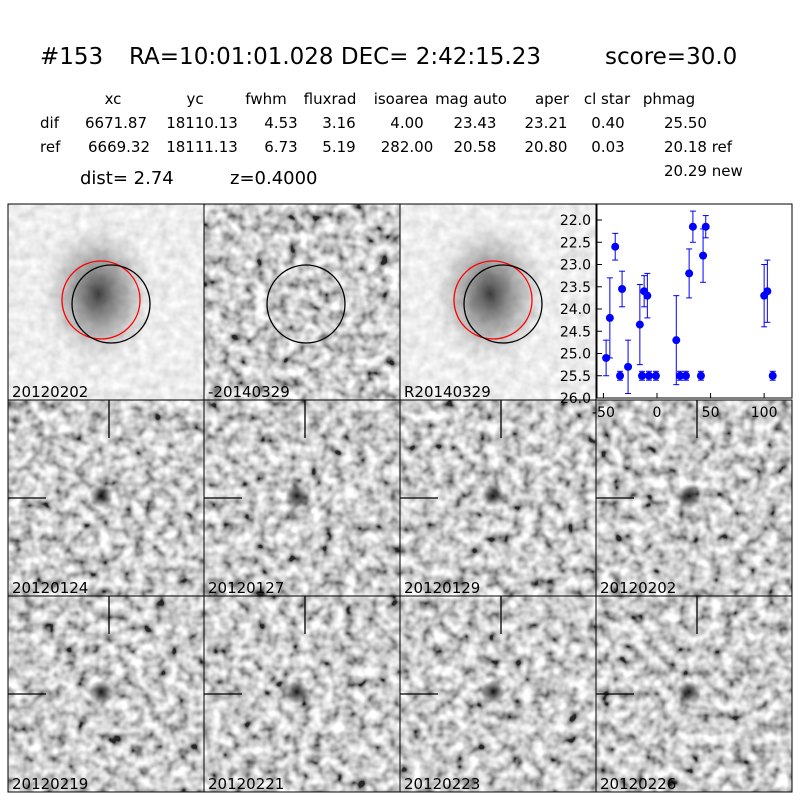 The width and height of the screenshot is (800, 800). What do you see at coordinates (669, 99) in the screenshot?
I see `column-header: phmag` at bounding box center [669, 99].